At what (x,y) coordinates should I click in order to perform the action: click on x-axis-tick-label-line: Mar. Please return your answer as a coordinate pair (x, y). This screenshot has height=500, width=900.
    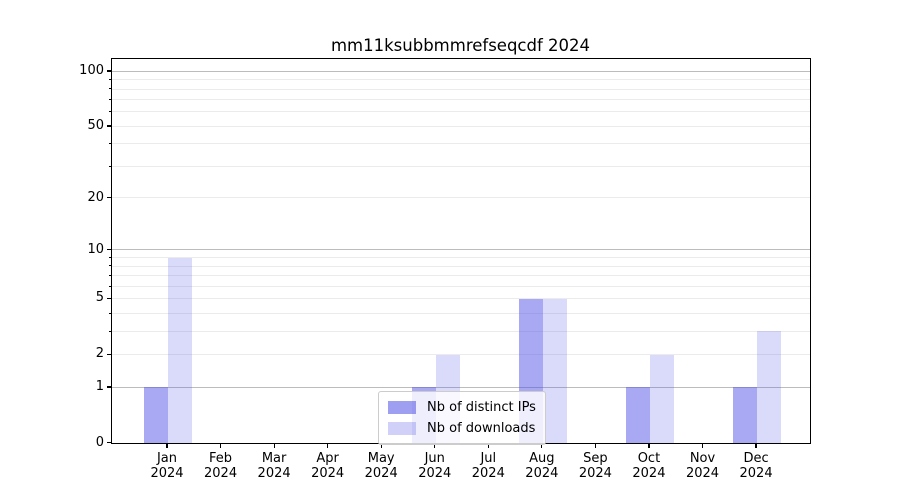
    Looking at the image, I should click on (274, 458).